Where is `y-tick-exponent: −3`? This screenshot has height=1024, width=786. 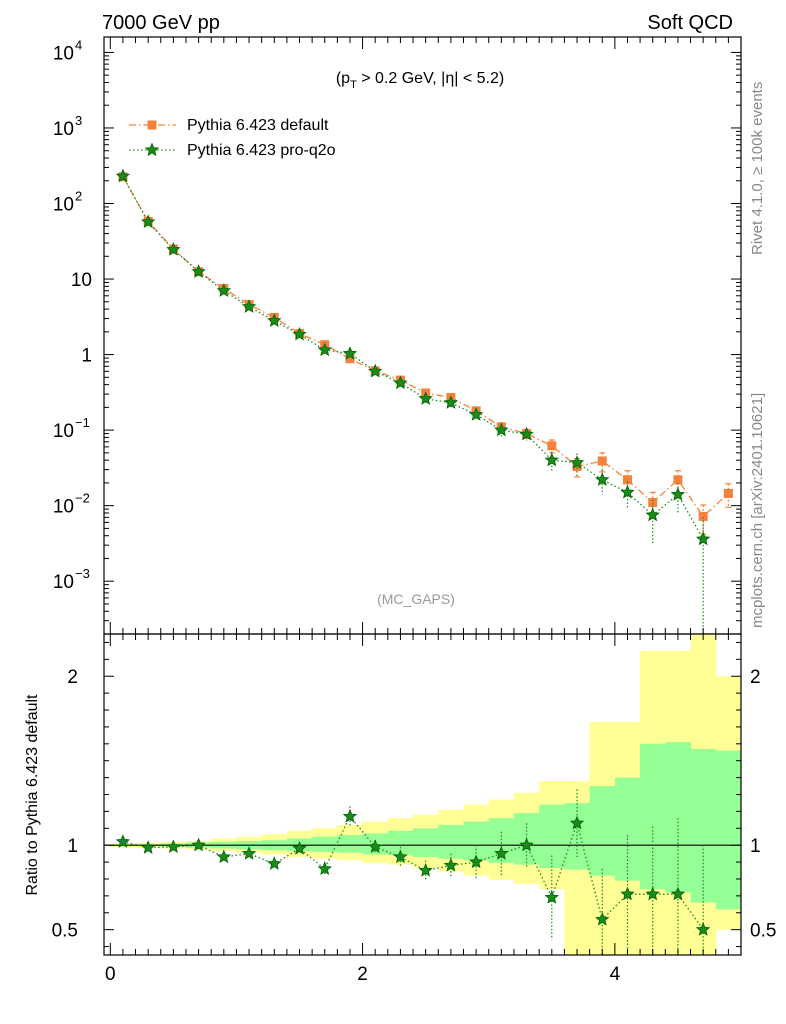
y-tick-exponent: −3 is located at coordinates (82, 573).